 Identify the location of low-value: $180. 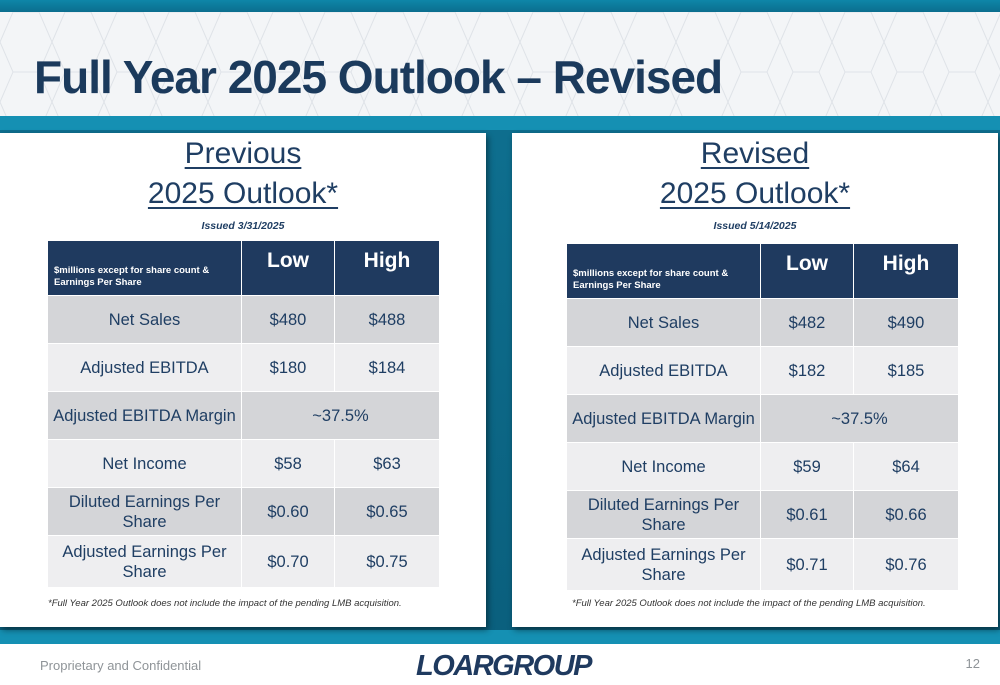
(288, 367).